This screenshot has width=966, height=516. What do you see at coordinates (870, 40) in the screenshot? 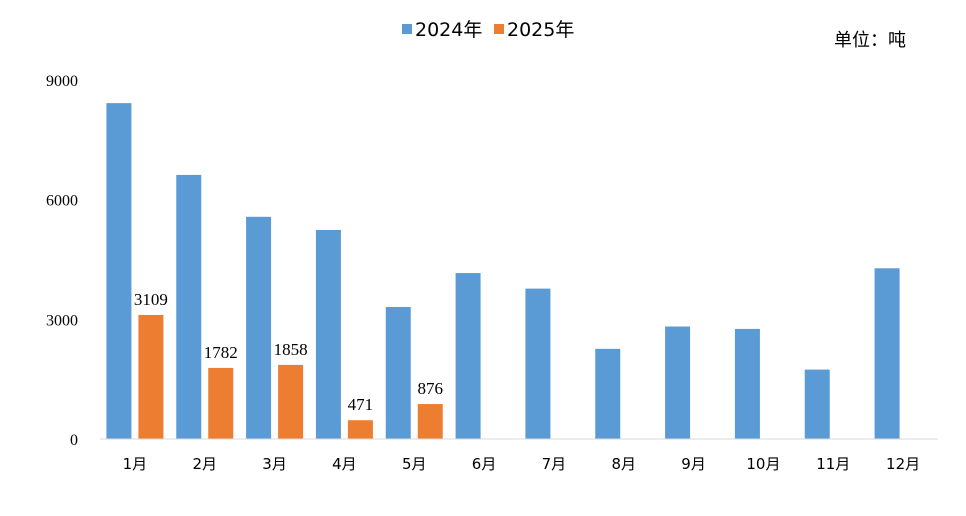
I see `unit-note: 单位：吨` at bounding box center [870, 40].